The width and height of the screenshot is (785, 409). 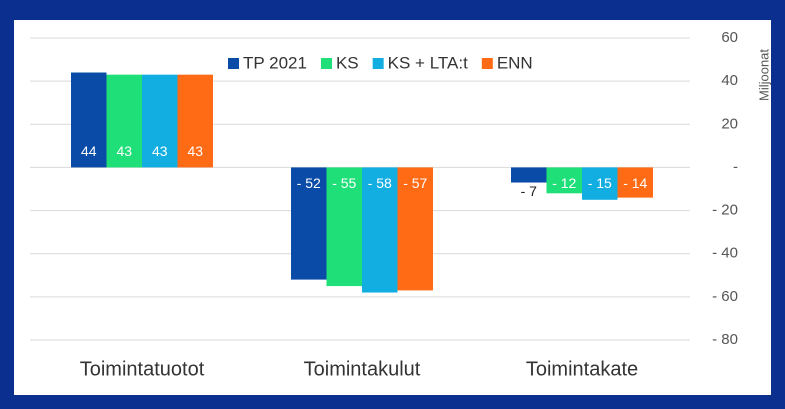 I want to click on y-axis-label: Miljoonat, so click(x=763, y=75).